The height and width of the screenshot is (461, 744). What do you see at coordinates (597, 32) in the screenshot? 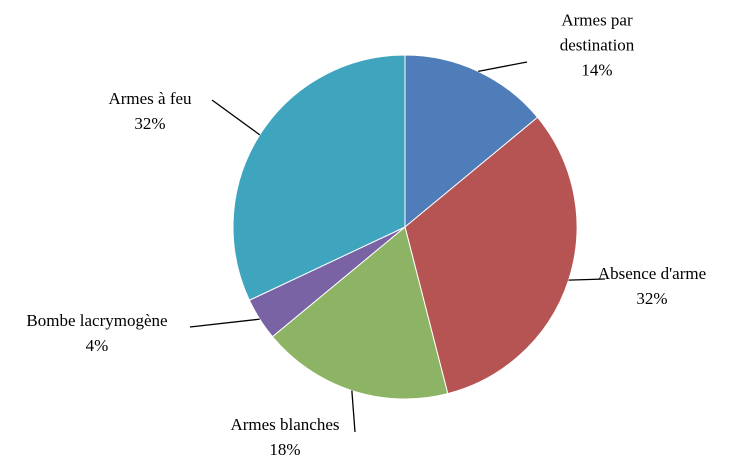
I see `category-label: Armes par destination` at bounding box center [597, 32].